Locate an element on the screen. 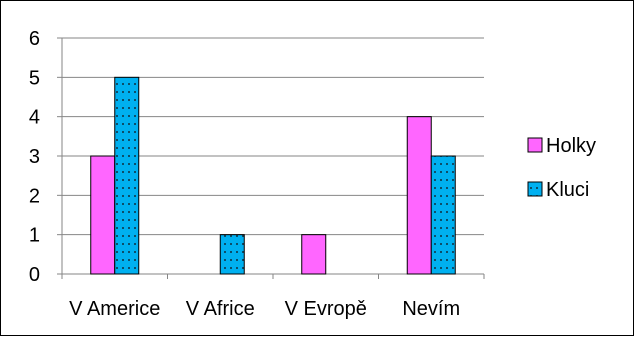 Image resolution: width=634 pixels, height=341 pixels. y-tick-label: 4 is located at coordinates (34, 118).